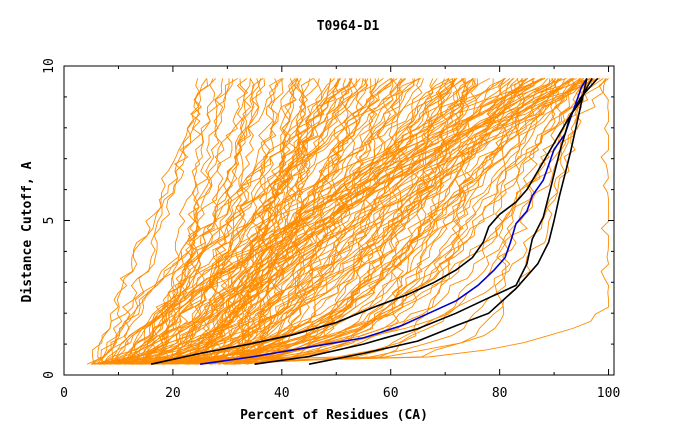 This screenshot has height=440, width=680. I want to click on y-tick-label: 10, so click(49, 66).